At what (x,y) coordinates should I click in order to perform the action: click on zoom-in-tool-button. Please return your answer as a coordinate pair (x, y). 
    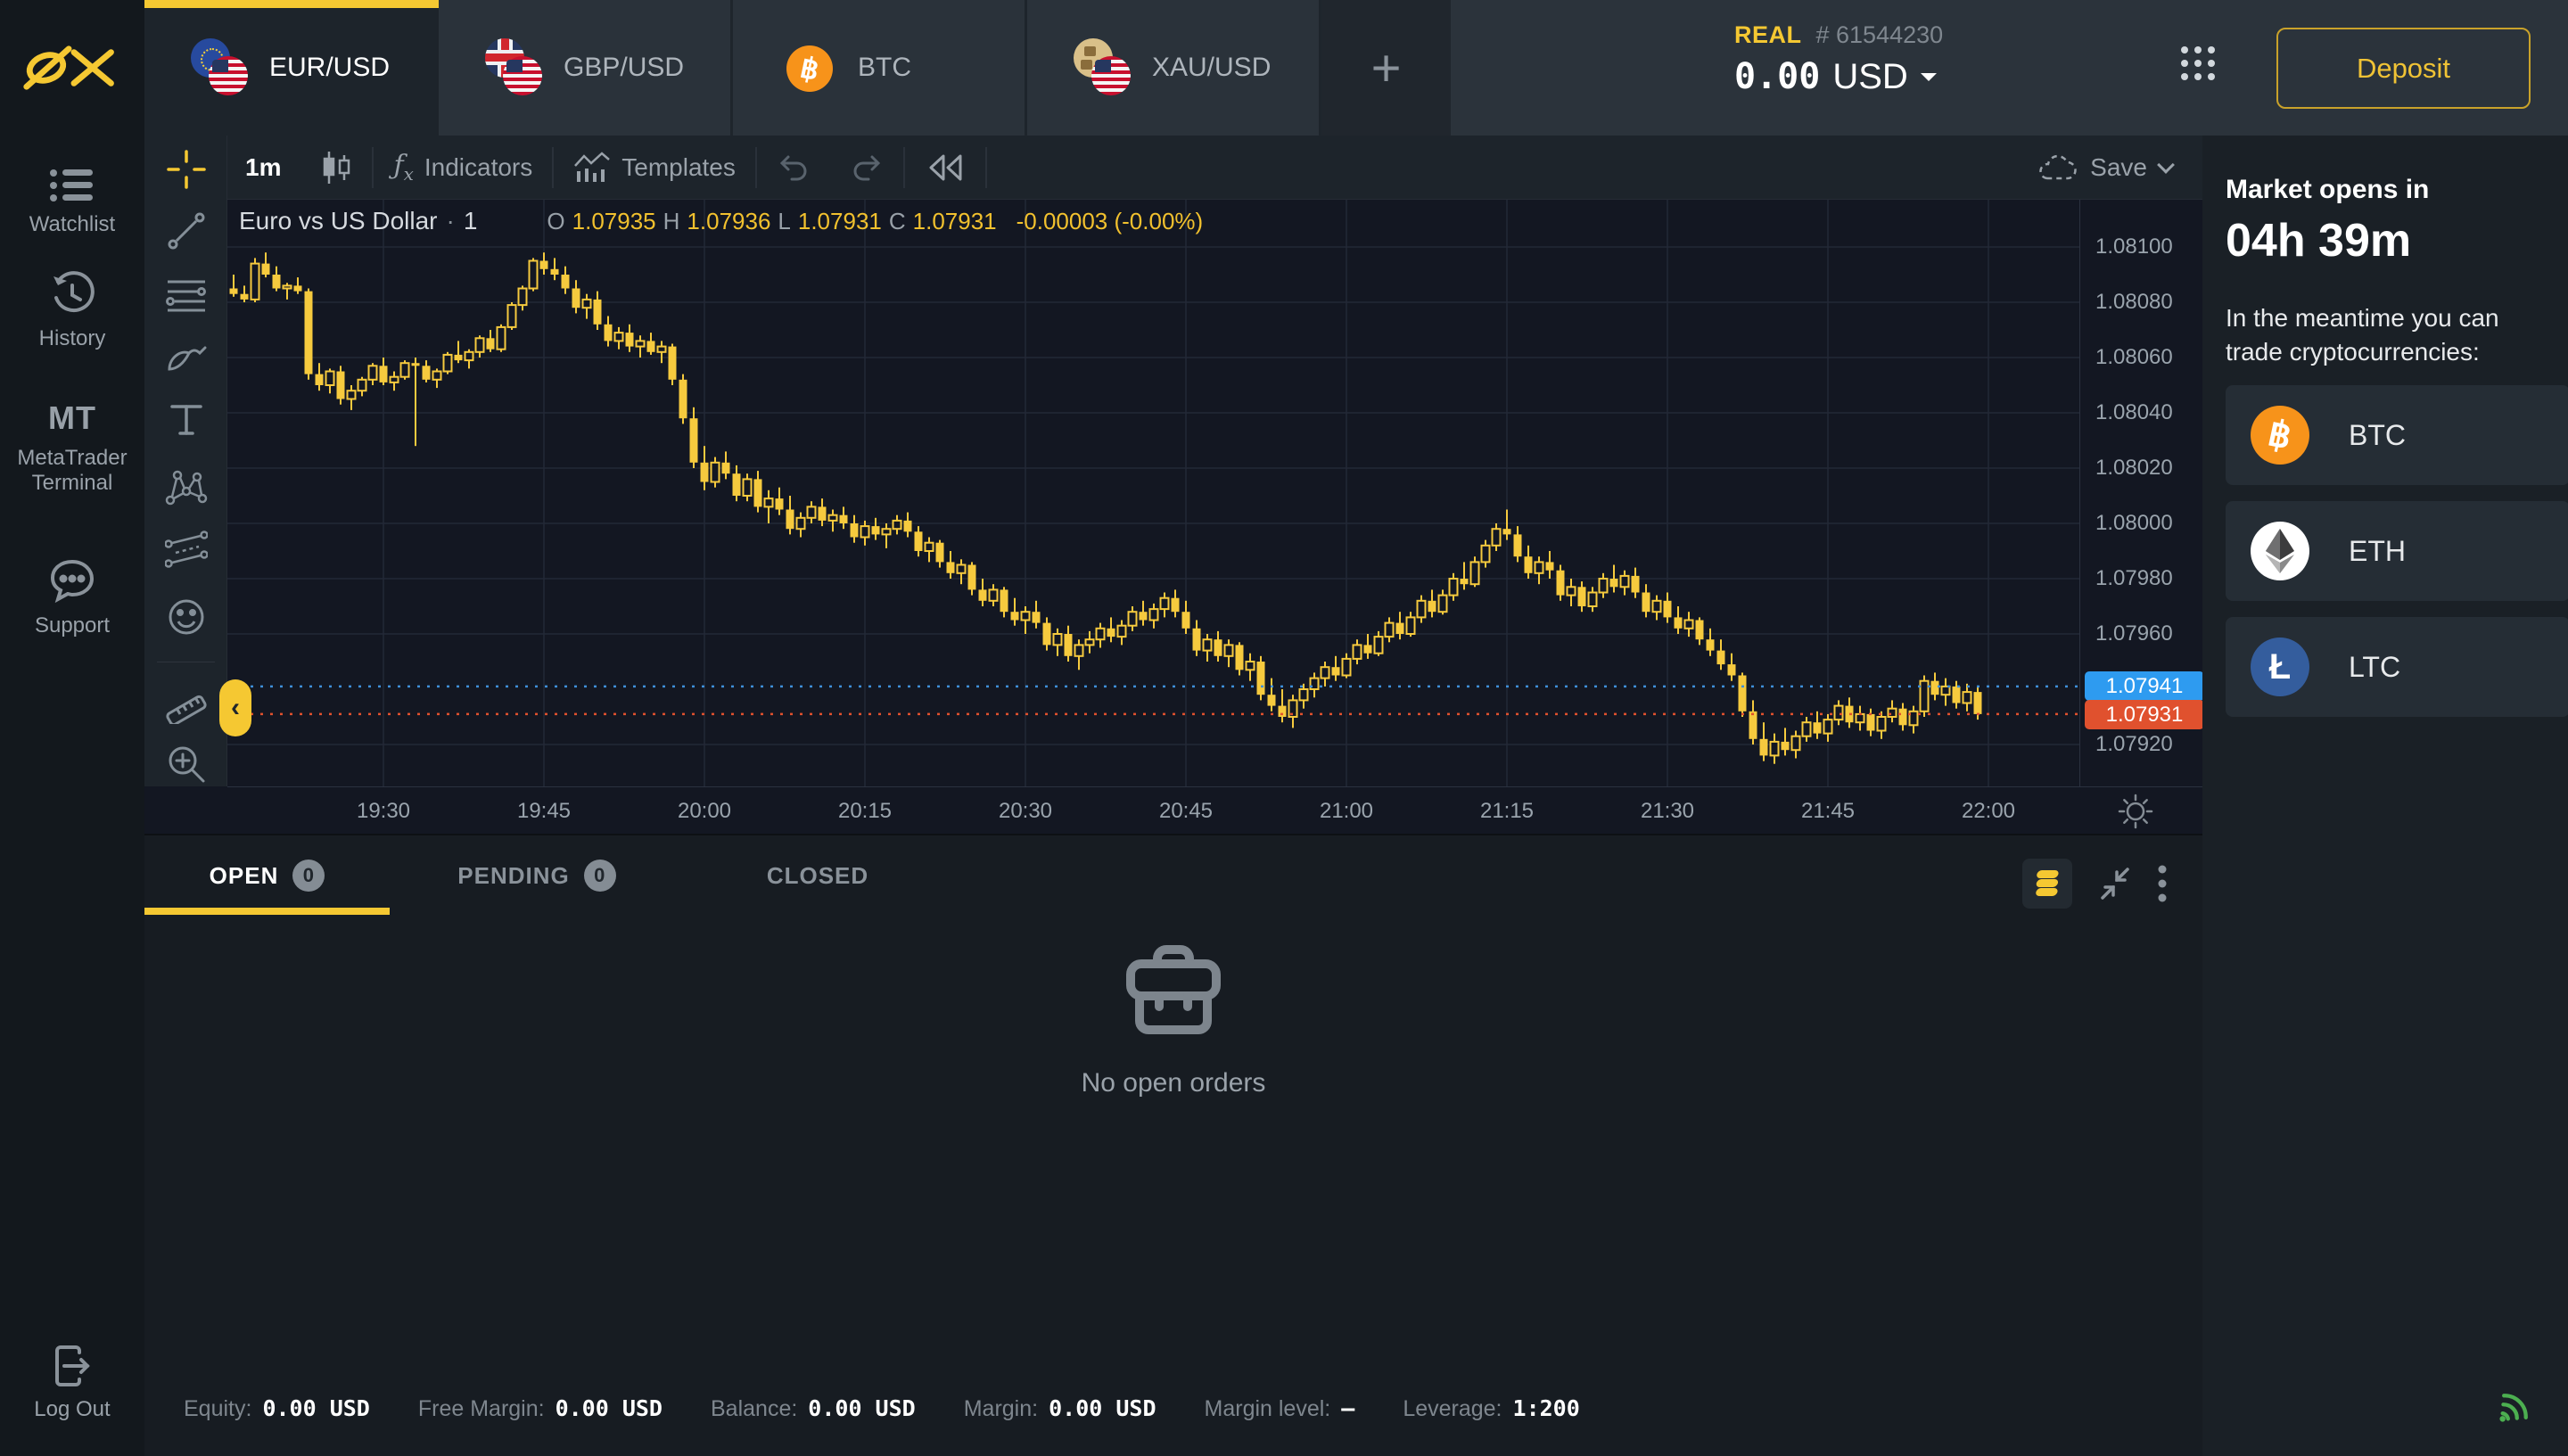
    Looking at the image, I should click on (185, 764).